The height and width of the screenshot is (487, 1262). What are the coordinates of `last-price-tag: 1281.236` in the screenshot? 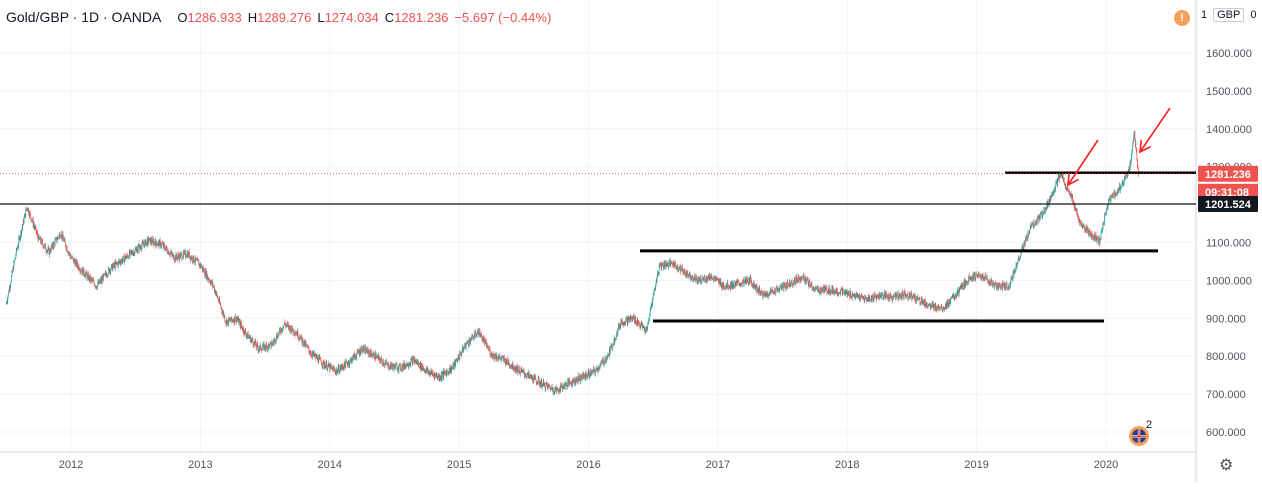 It's located at (1228, 175).